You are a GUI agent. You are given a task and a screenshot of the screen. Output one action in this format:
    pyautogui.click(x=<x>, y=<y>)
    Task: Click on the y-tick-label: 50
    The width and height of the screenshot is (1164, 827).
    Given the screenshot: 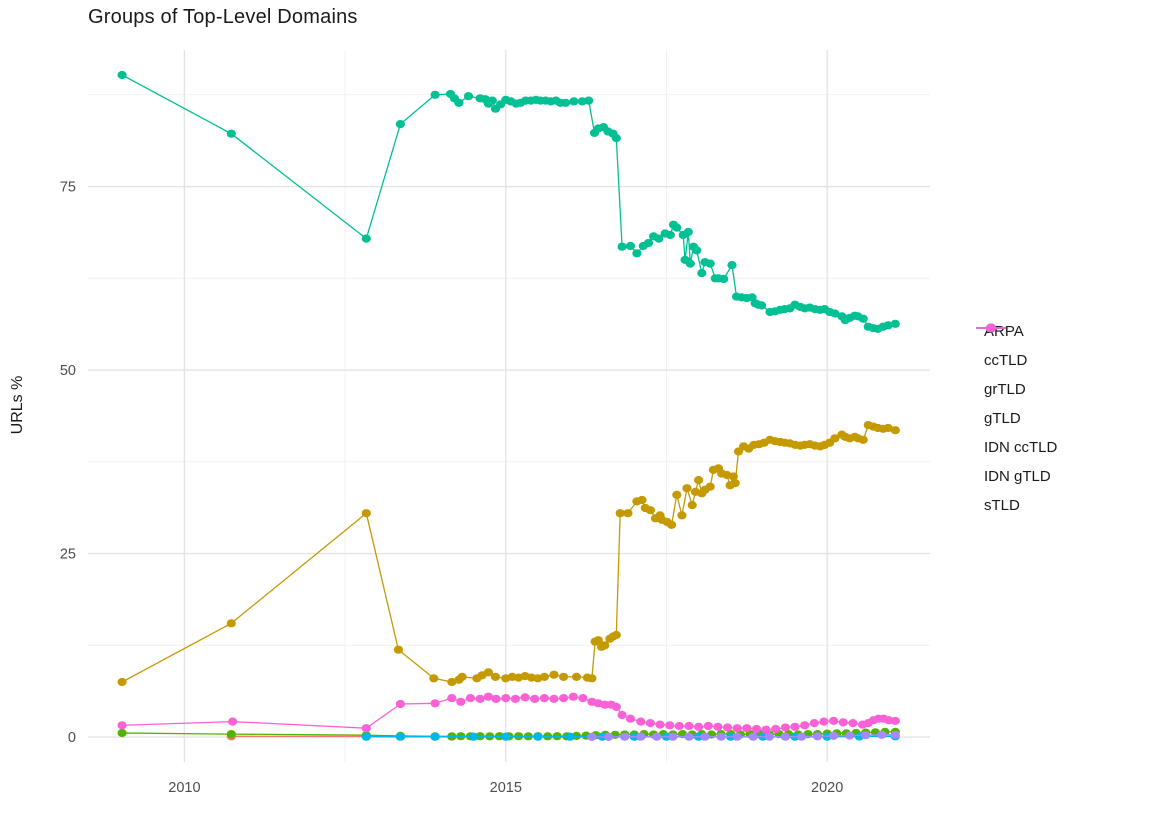 What is the action you would take?
    pyautogui.click(x=68, y=371)
    